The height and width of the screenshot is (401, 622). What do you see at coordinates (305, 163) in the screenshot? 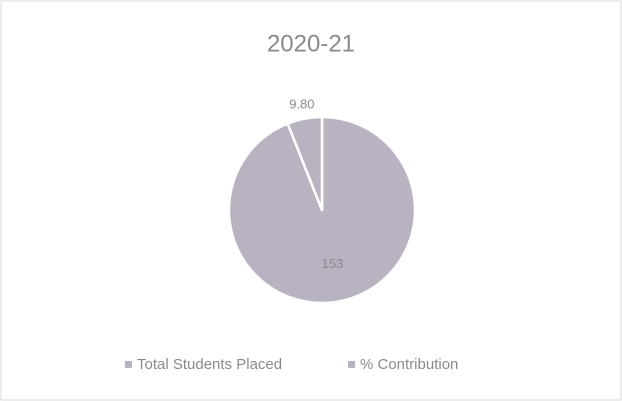
I see `pie-slice` at bounding box center [305, 163].